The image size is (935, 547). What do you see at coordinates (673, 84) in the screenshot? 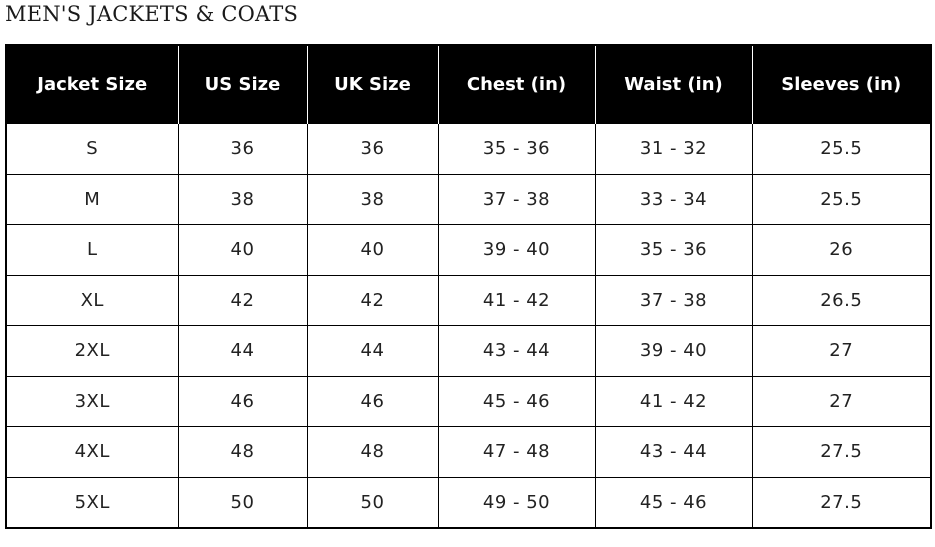
I see `column-header: Waist (in)` at bounding box center [673, 84].